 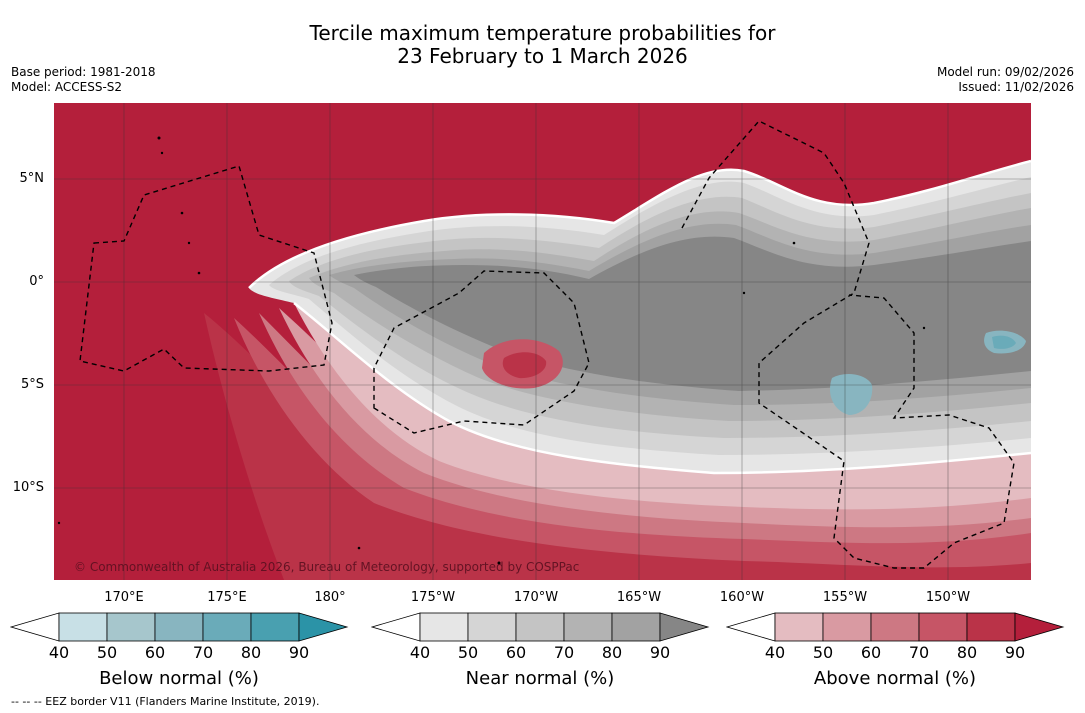 What do you see at coordinates (895, 678) in the screenshot?
I see `above-normal-title: Above normal (%)` at bounding box center [895, 678].